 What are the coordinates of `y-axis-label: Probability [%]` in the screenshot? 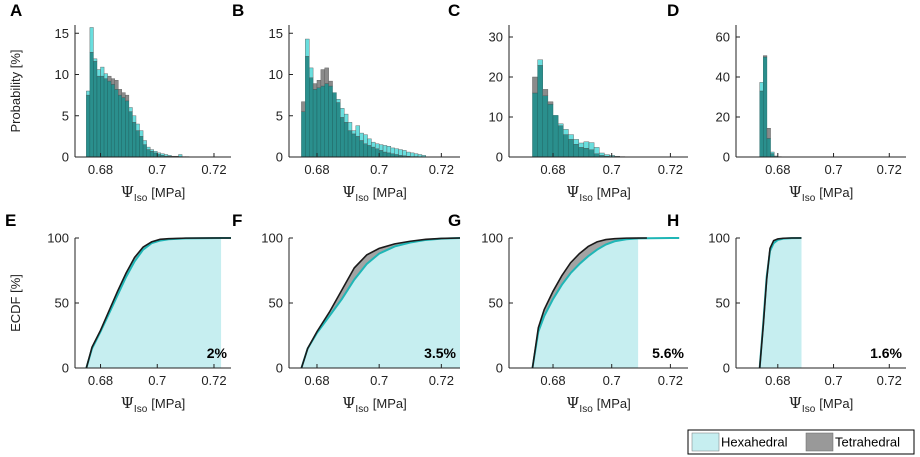 It's located at (15, 90).